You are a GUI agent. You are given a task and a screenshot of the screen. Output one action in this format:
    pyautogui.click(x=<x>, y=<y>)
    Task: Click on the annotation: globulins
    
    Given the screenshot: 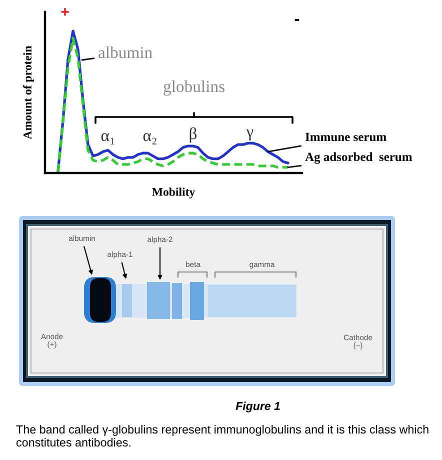 What is the action you would take?
    pyautogui.click(x=194, y=88)
    